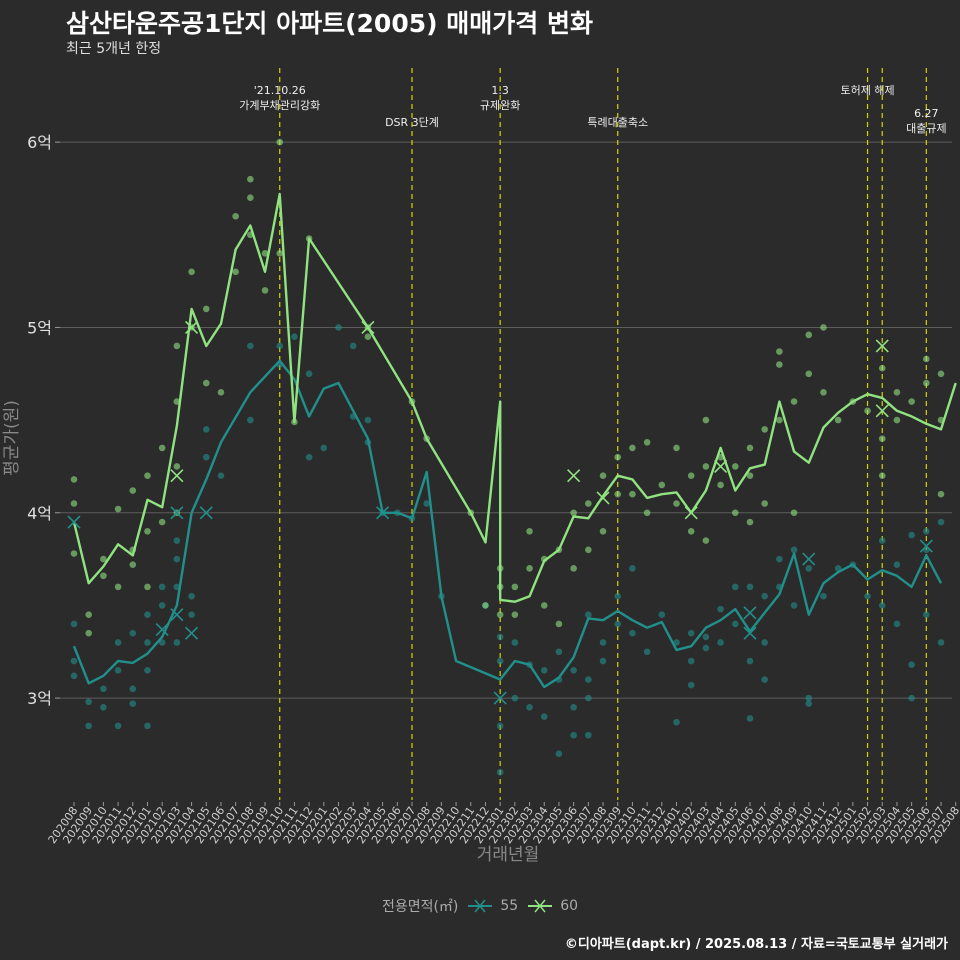  I want to click on event-label: 1.3, so click(500, 90).